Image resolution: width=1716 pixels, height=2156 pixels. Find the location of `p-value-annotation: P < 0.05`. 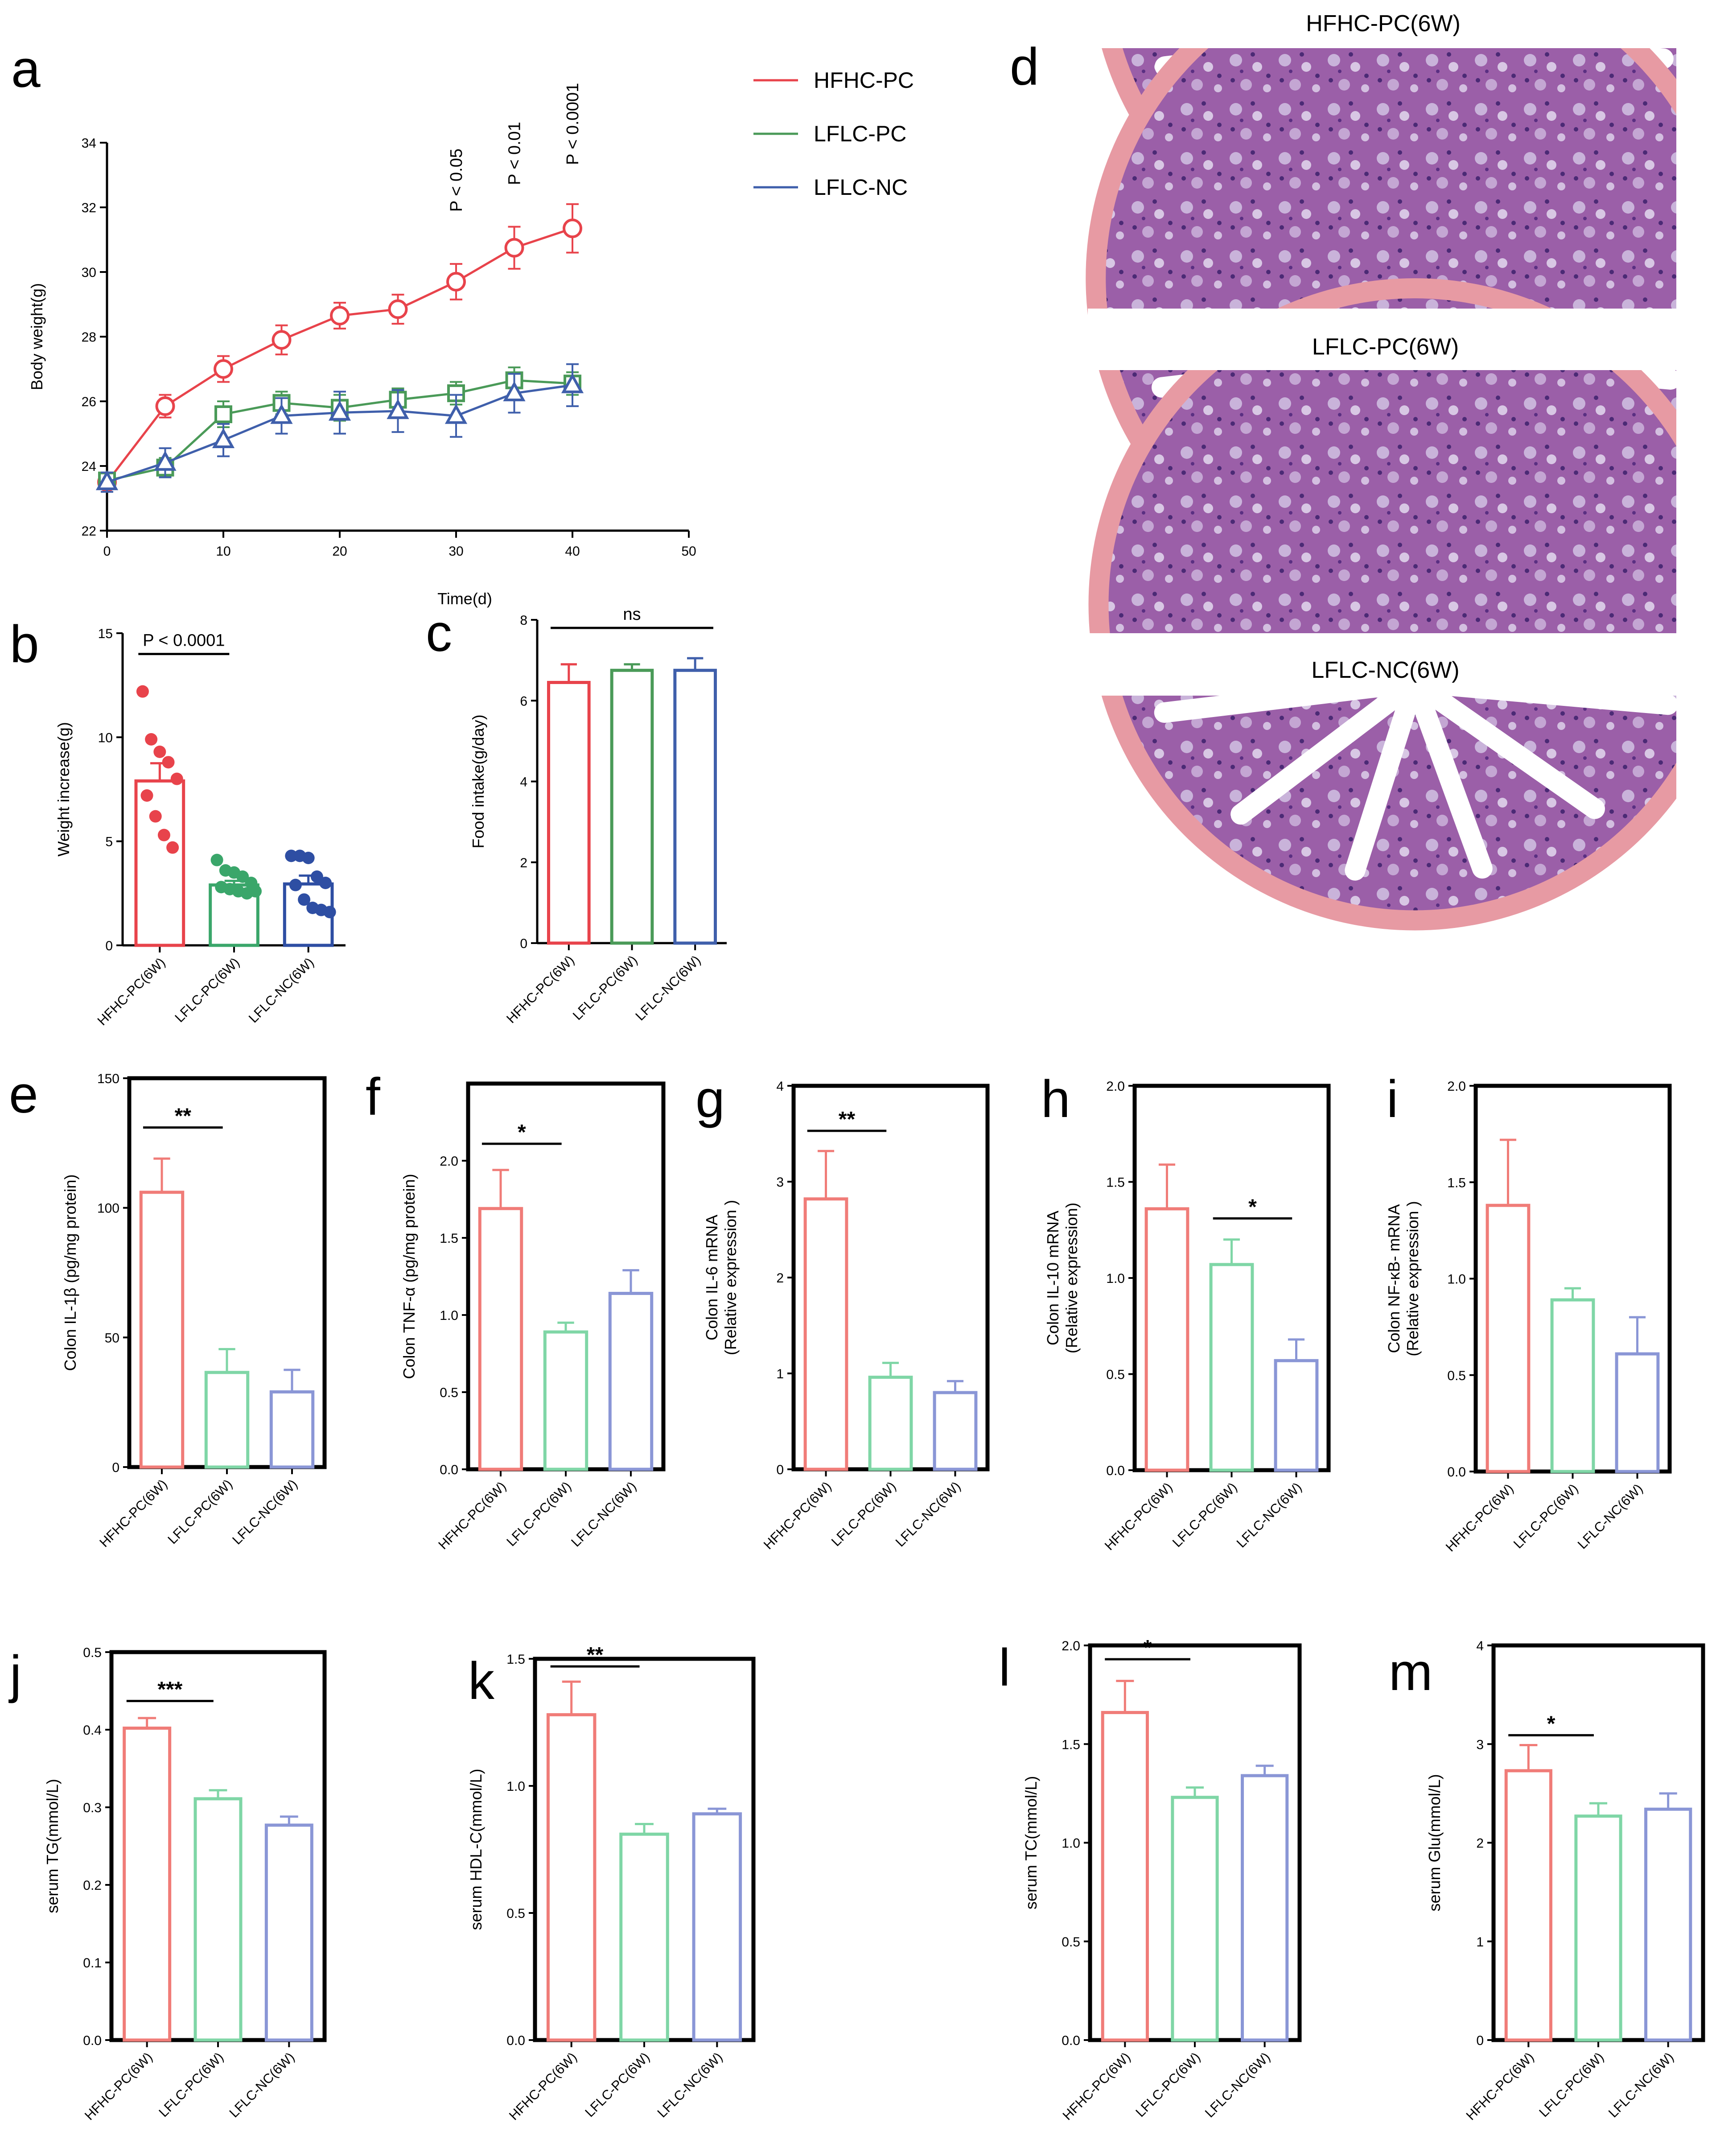

p-value-annotation: P < 0.05 is located at coordinates (456, 180).